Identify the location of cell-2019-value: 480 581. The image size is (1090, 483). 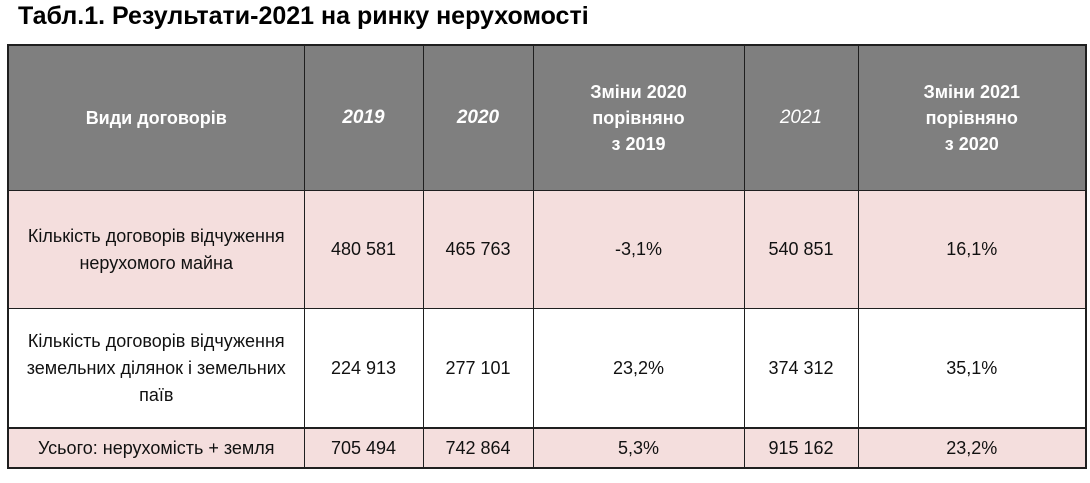
(363, 249).